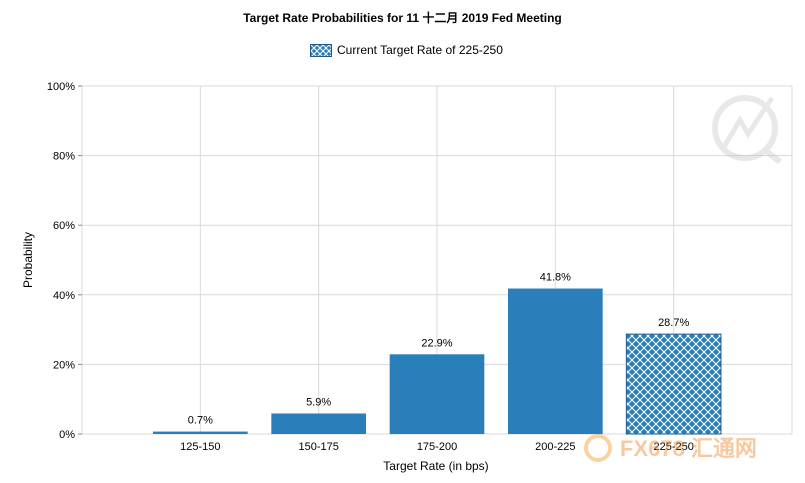 The height and width of the screenshot is (483, 805). Describe the element at coordinates (64, 296) in the screenshot. I see `y-tick-label: 40%` at that location.